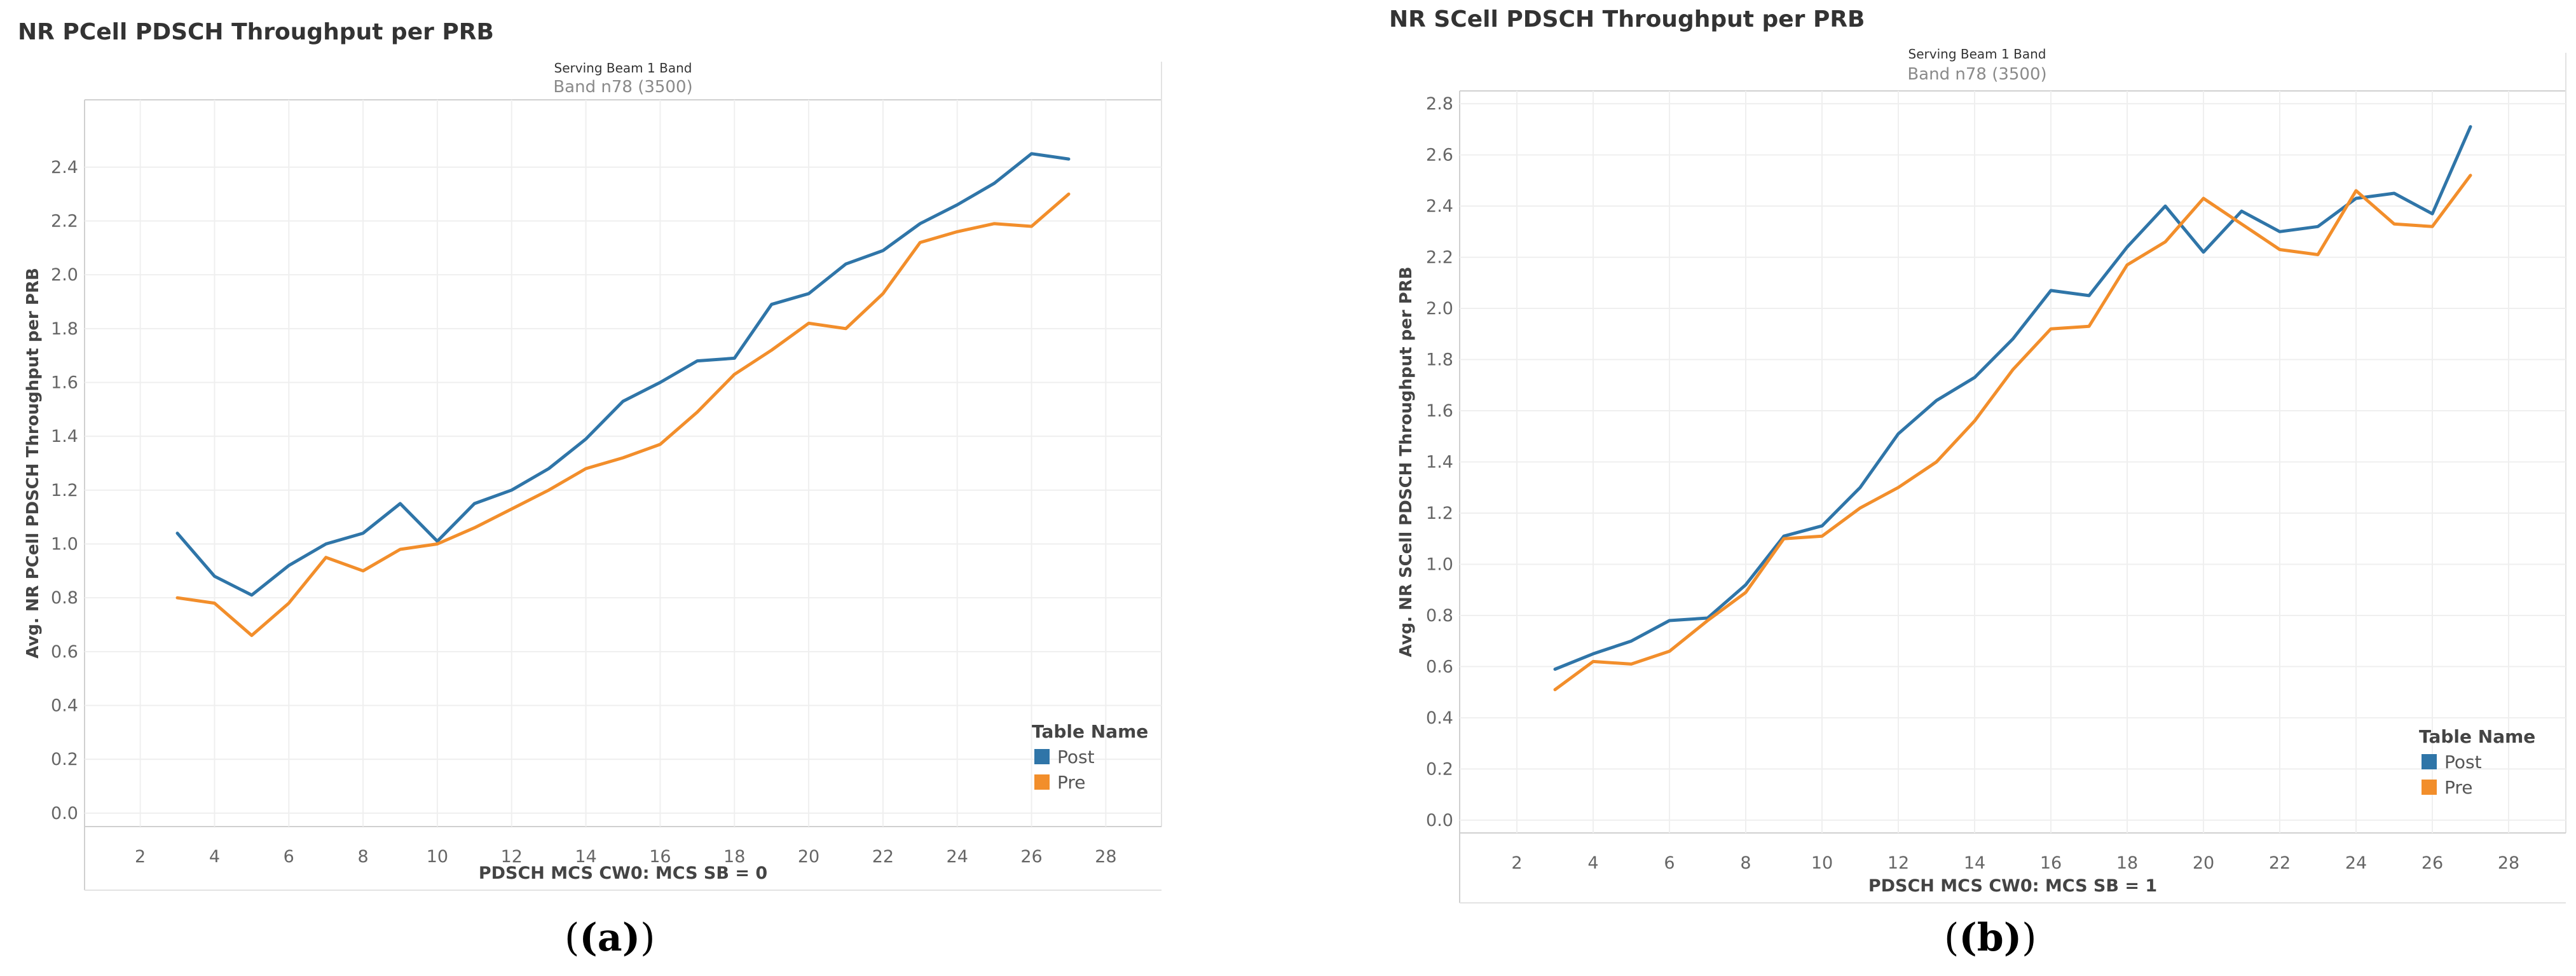  I want to click on panel-caption-a: ((a)), so click(610, 938).